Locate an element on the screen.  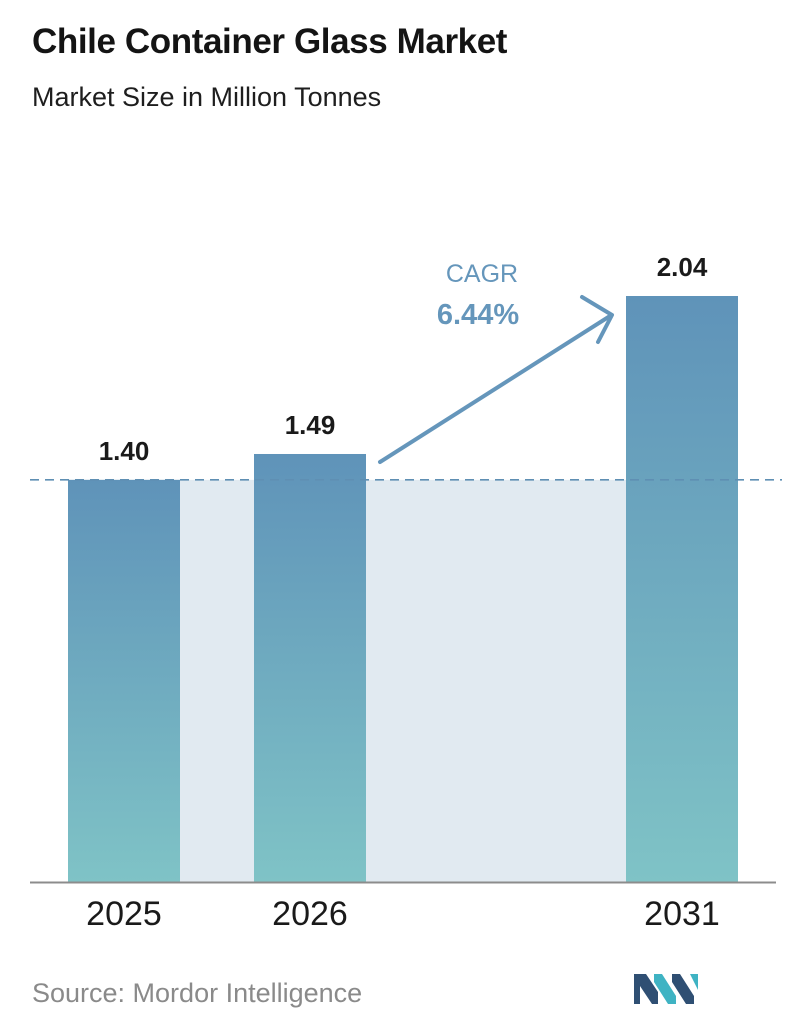
x-tick-label-2026: 2026 is located at coordinates (310, 914).